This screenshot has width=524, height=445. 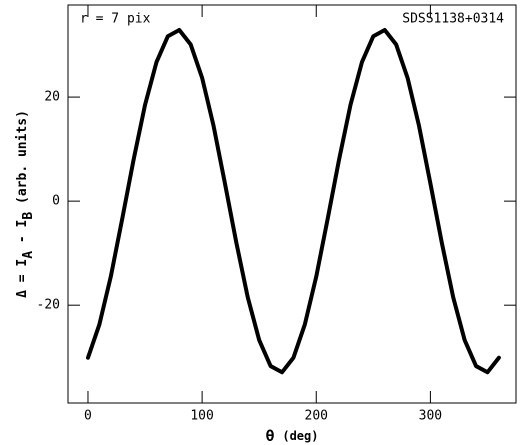 I want to click on x-axis-label: θ (deg), so click(x=292, y=436).